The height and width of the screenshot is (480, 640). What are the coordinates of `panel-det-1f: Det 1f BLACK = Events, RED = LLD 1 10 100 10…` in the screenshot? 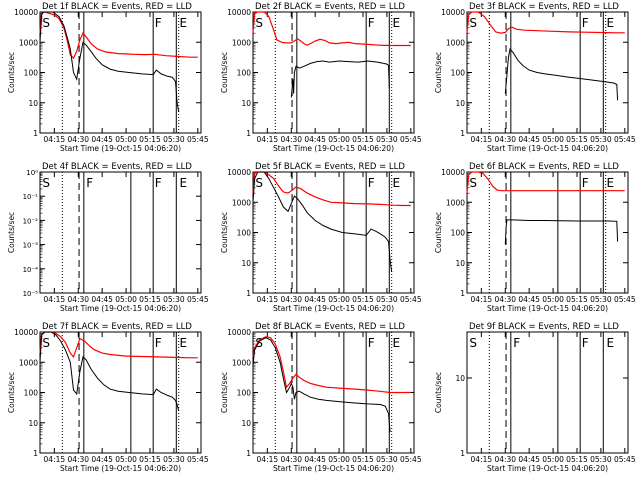 It's located at (108, 77).